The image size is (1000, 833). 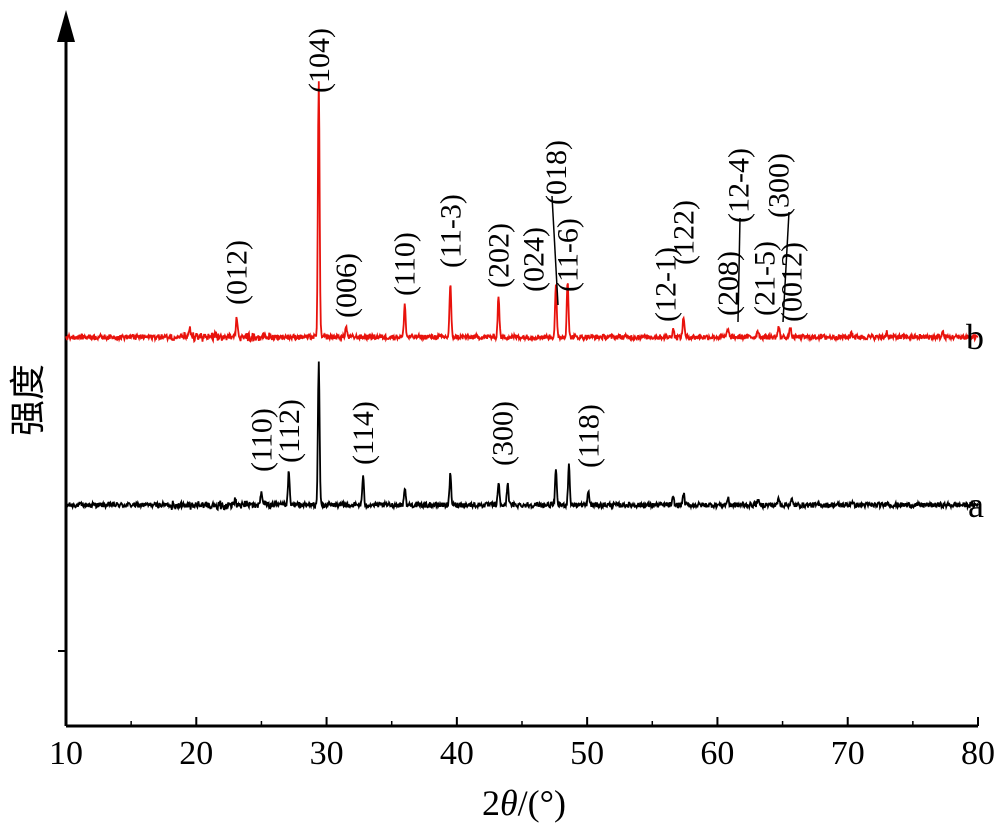 What do you see at coordinates (363, 433) in the screenshot?
I see `peak-label-a-114: (114)` at bounding box center [363, 433].